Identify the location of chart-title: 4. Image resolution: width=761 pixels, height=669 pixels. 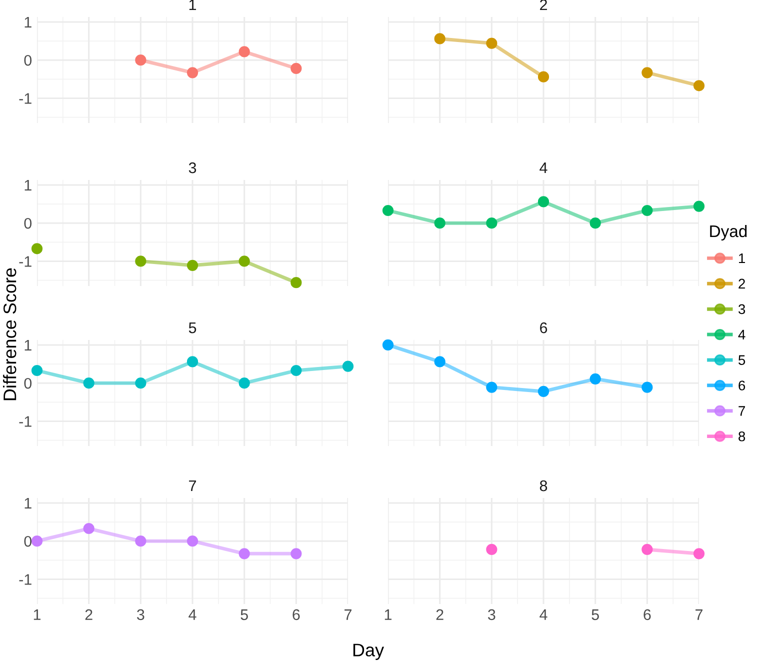
(544, 168).